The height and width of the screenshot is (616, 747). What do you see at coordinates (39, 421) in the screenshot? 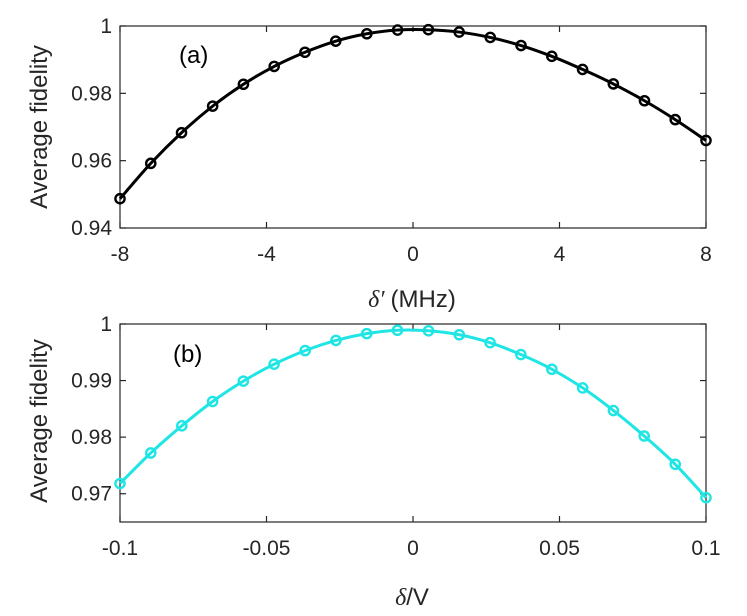
I see `panel-b-ylabel: Average fidelity` at bounding box center [39, 421].